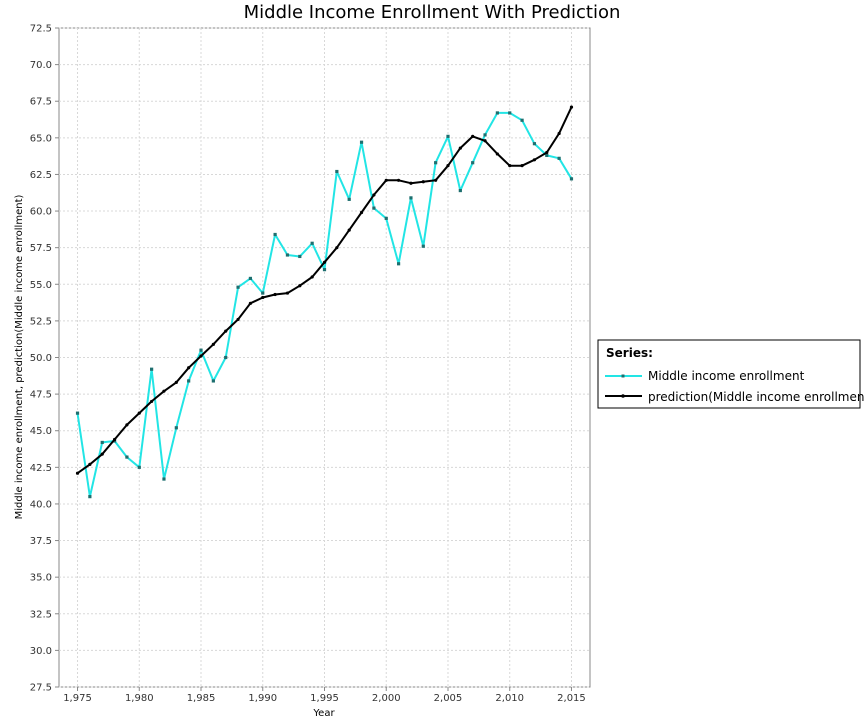 The image size is (864, 723). I want to click on x-tick-label: 2,000, so click(386, 698).